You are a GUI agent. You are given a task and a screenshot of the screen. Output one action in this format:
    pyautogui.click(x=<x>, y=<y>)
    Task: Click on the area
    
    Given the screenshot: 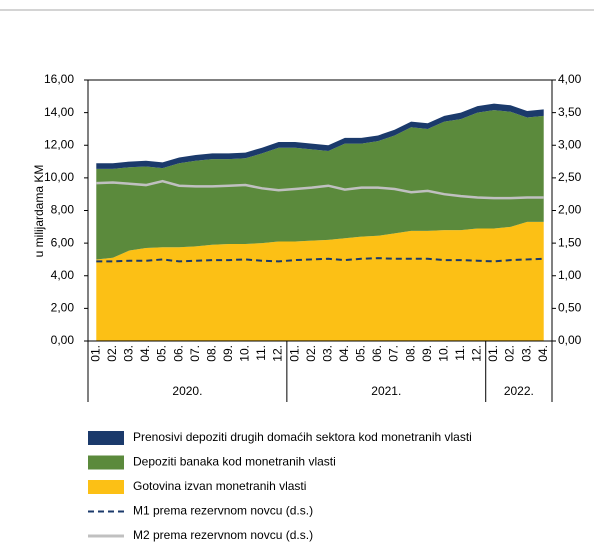 What is the action you would take?
    pyautogui.click(x=320, y=136)
    